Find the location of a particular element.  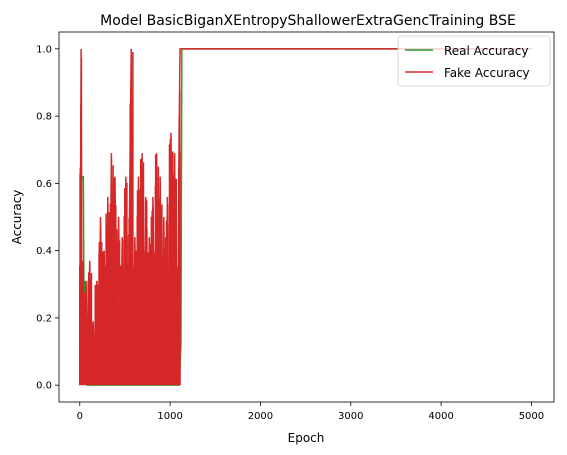

x-tick-label: 4000 is located at coordinates (440, 416).